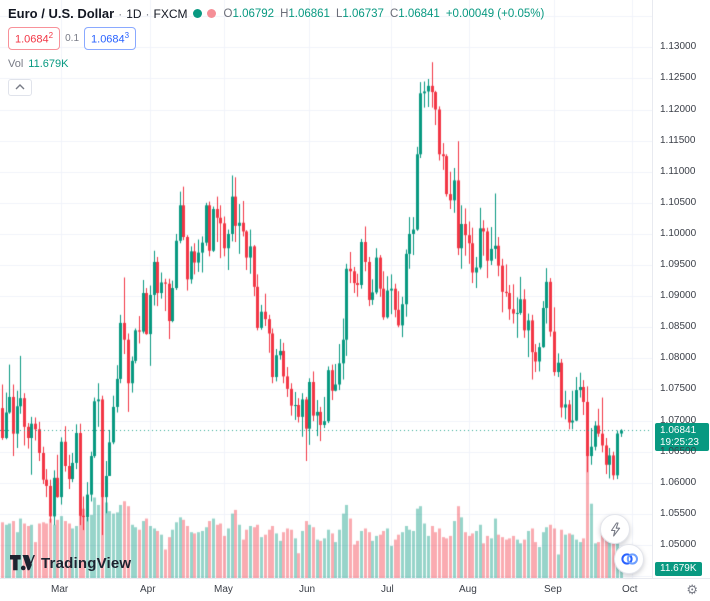  What do you see at coordinates (678, 482) in the screenshot?
I see `price-axis-label: 1.06000` at bounding box center [678, 482].